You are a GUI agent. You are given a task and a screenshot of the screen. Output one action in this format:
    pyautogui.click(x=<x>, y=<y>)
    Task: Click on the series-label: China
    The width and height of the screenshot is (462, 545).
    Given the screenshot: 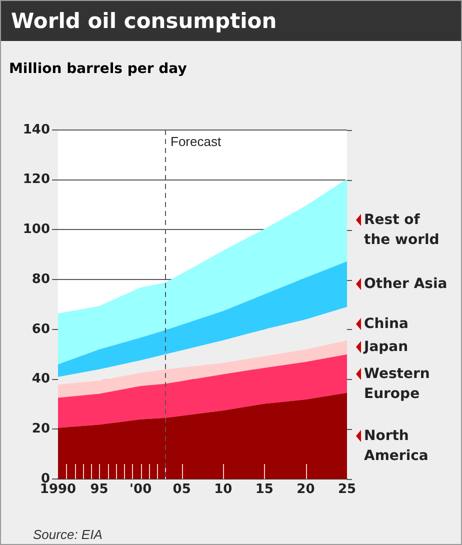 What is the action you would take?
    pyautogui.click(x=387, y=324)
    